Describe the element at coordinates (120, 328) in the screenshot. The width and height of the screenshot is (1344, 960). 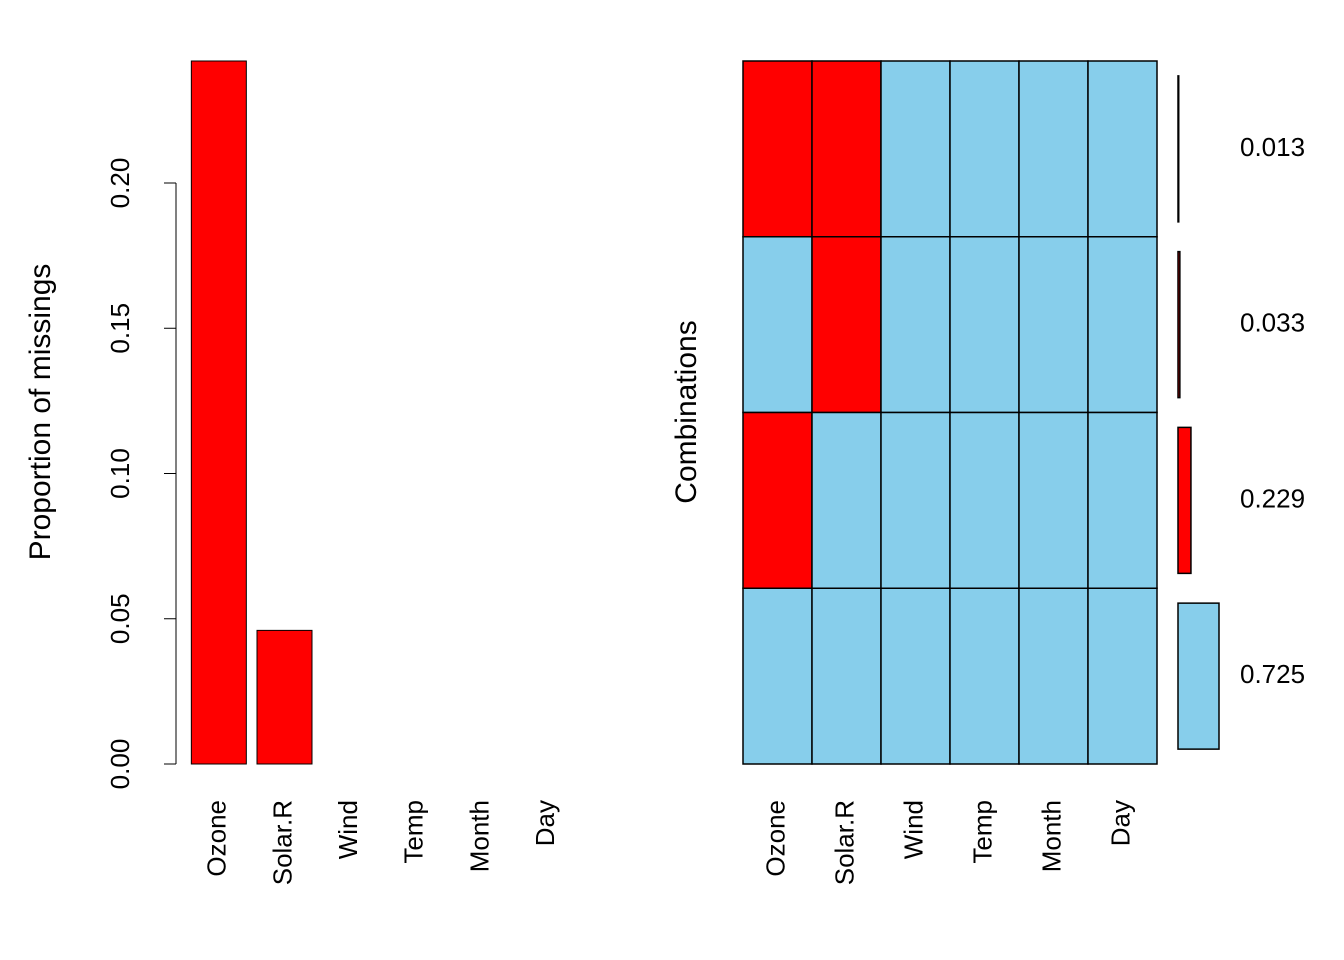
I see `y-tick-label: 0.15` at that location.